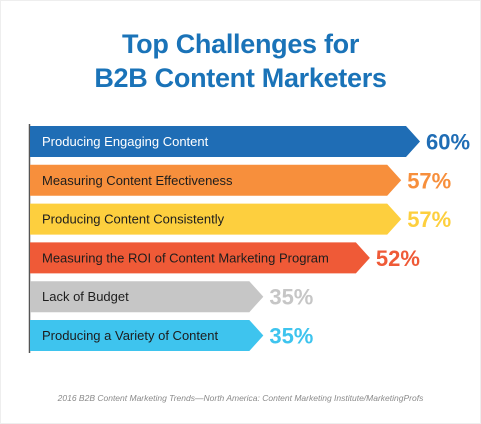  I want to click on category-label: Lack of Budget, so click(85, 296).